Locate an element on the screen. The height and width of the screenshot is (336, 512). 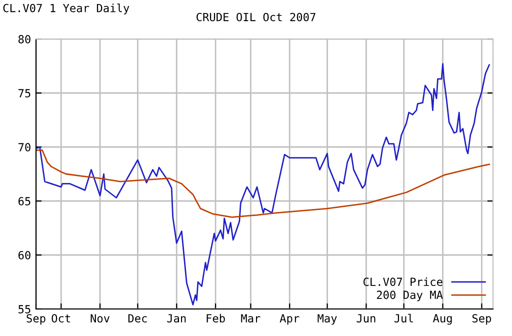
x-tick-label: May is located at coordinates (327, 319).